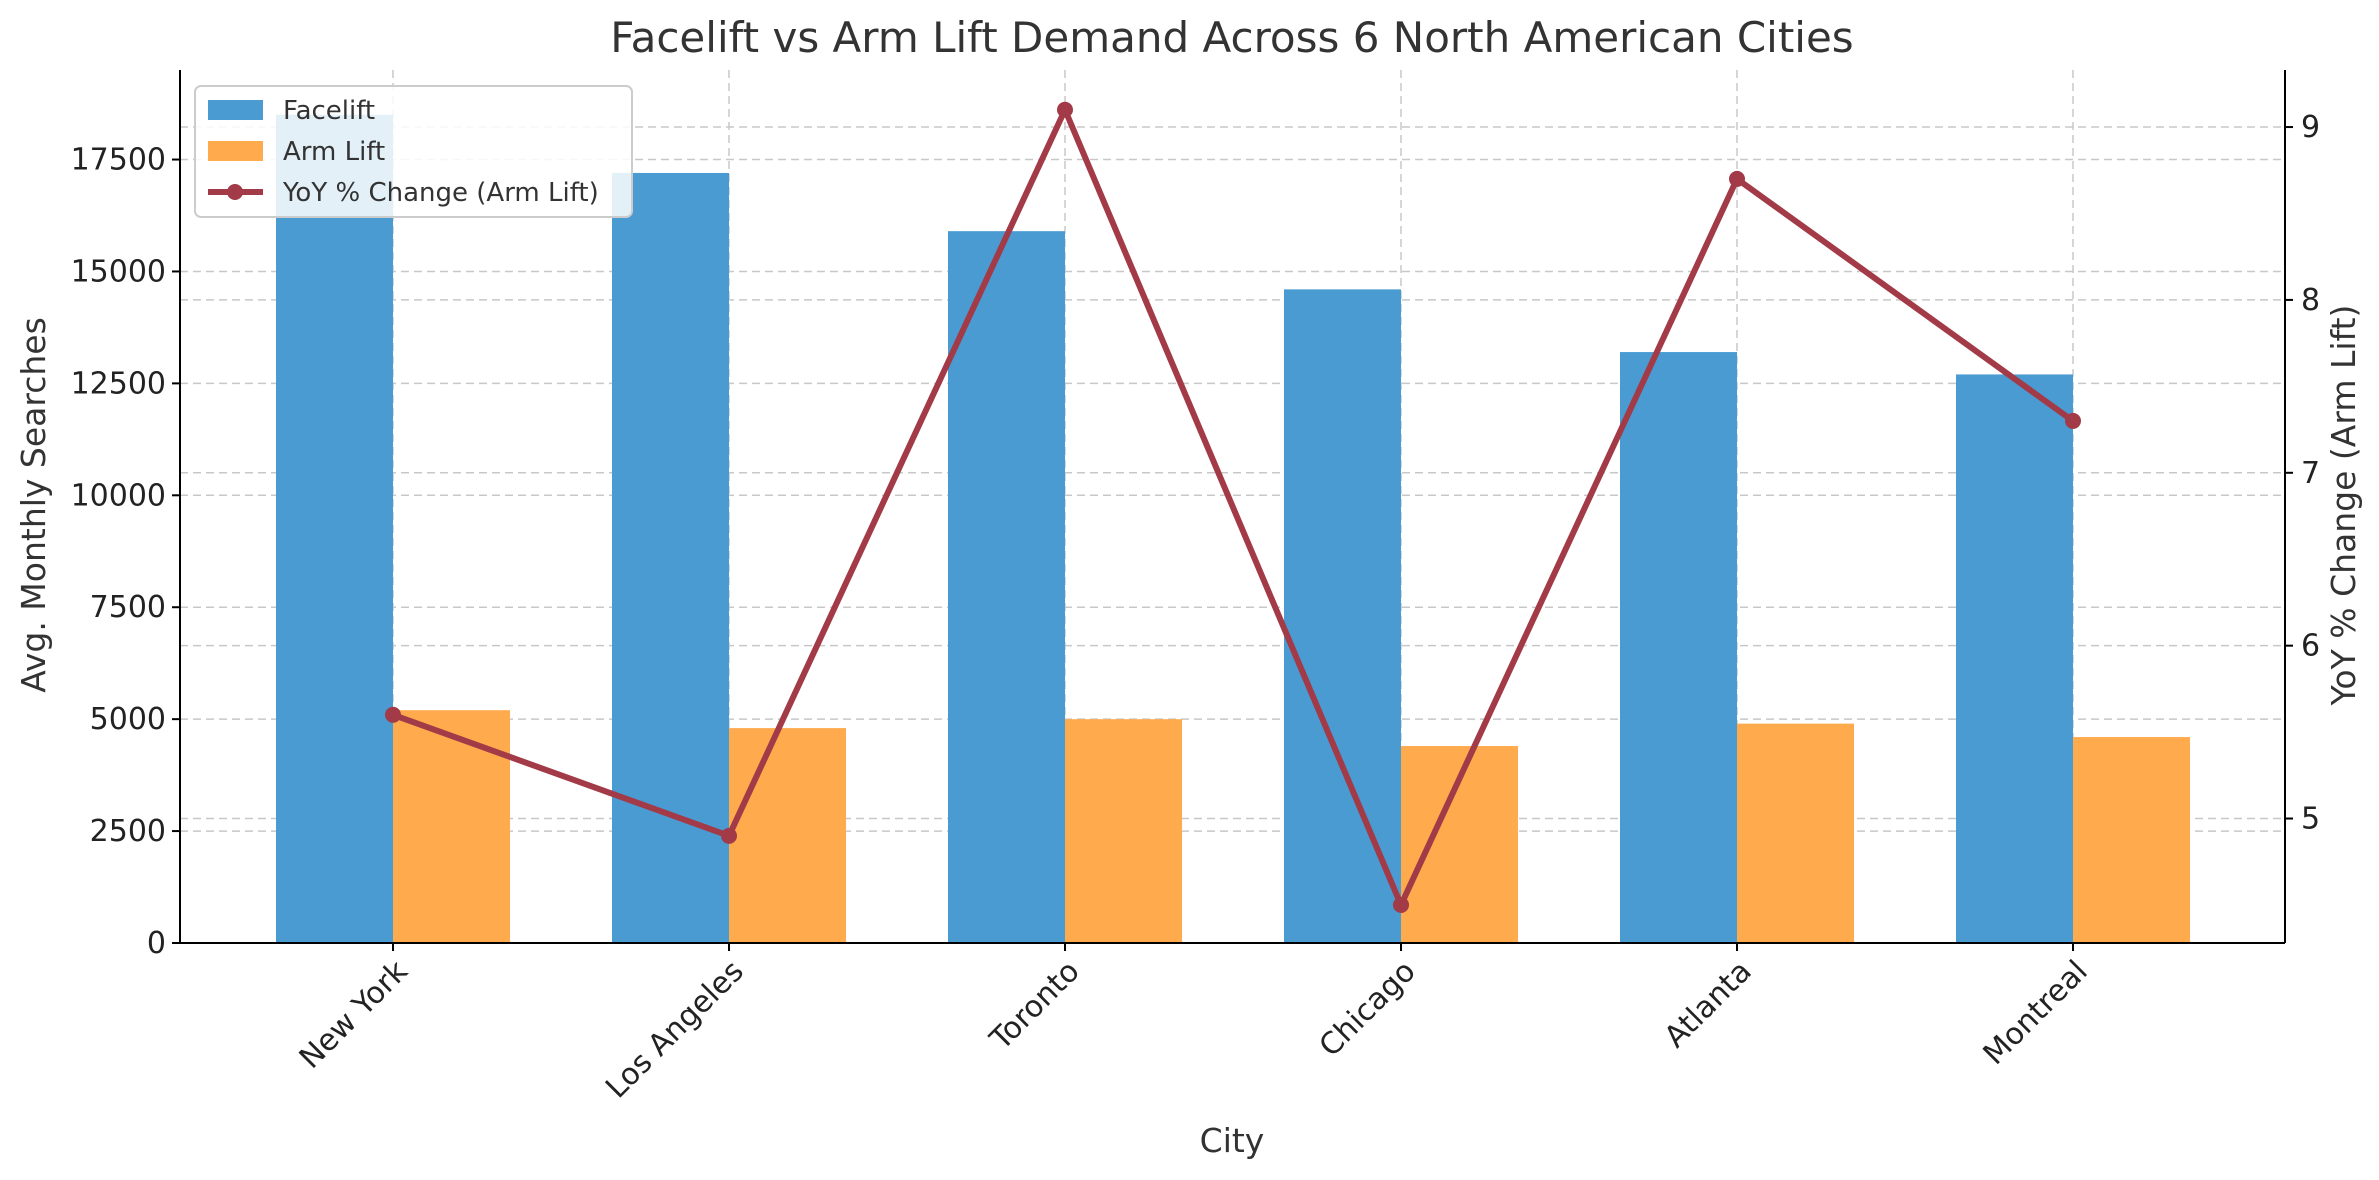  Describe the element at coordinates (1737, 178) in the screenshot. I see `yoy-point-atlanta` at that location.